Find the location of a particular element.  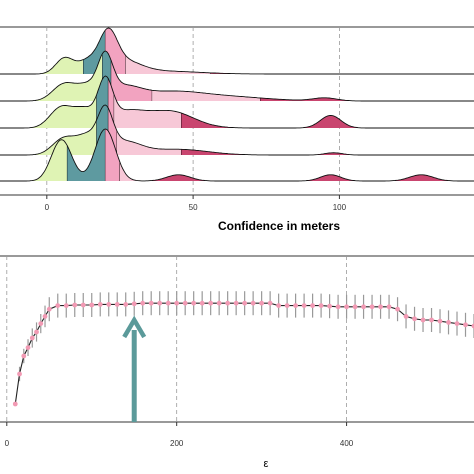

arrow-head is located at coordinates (134, 327).